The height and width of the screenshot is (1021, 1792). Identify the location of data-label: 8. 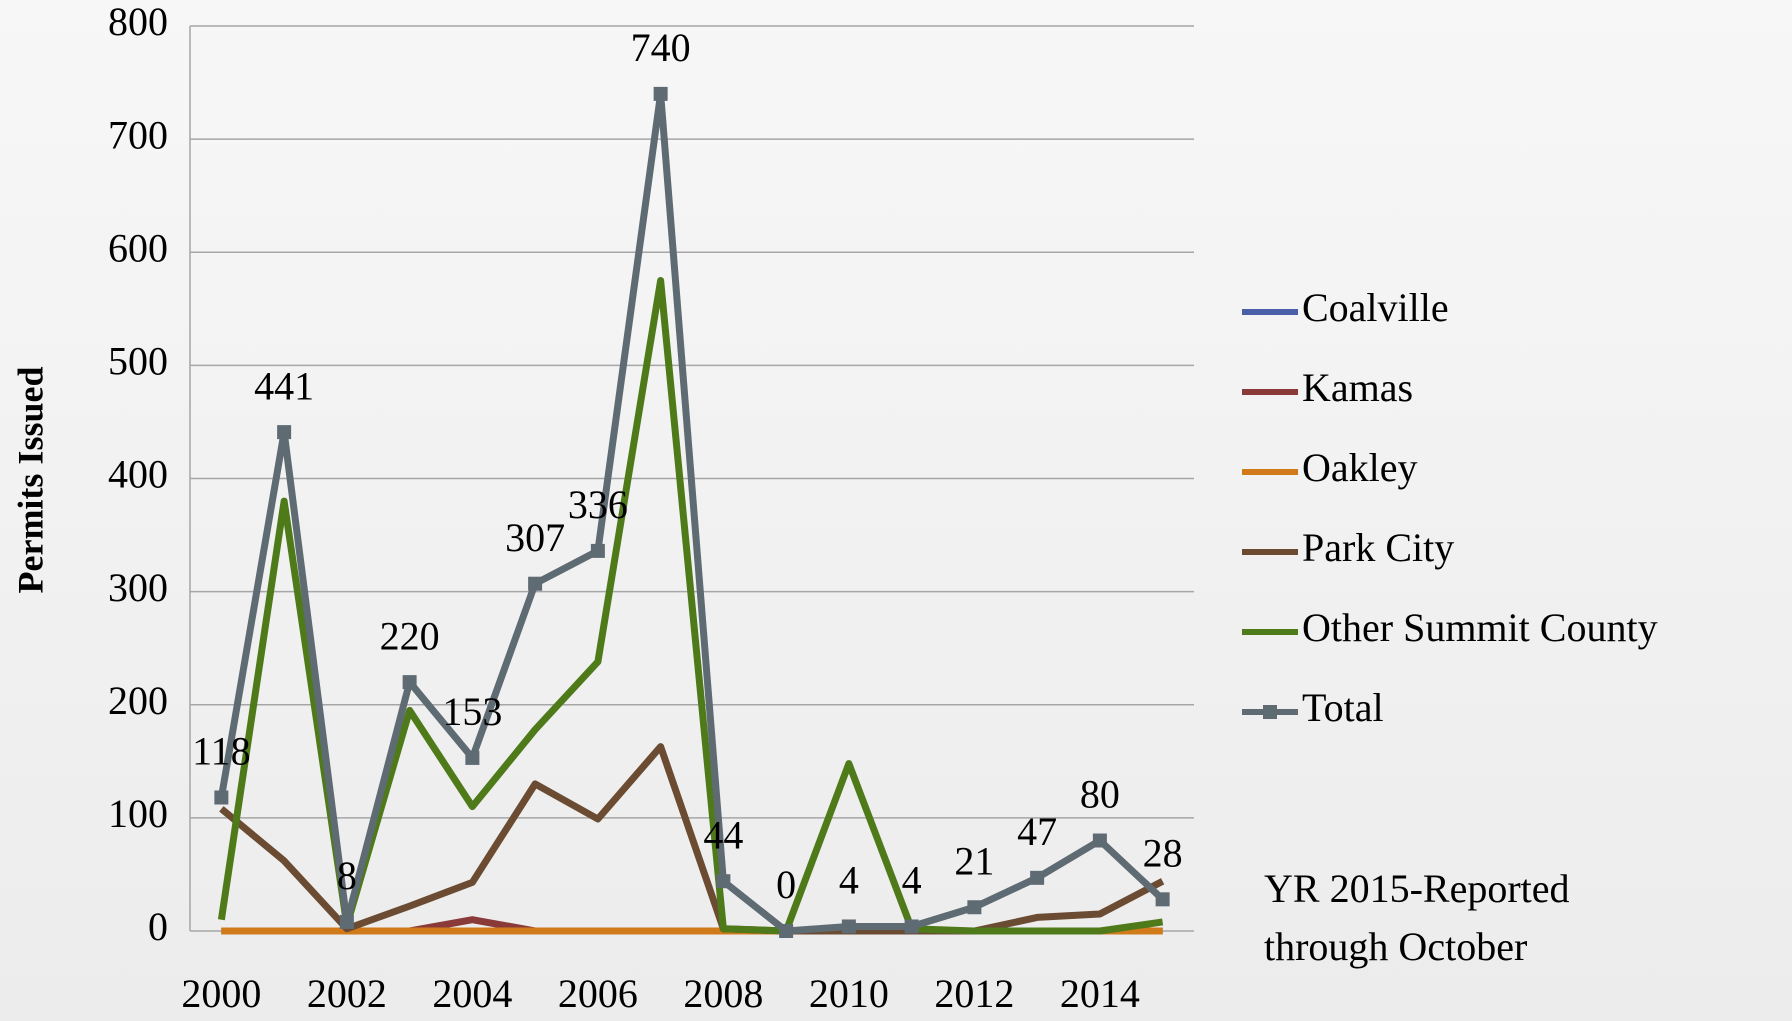
(347, 875).